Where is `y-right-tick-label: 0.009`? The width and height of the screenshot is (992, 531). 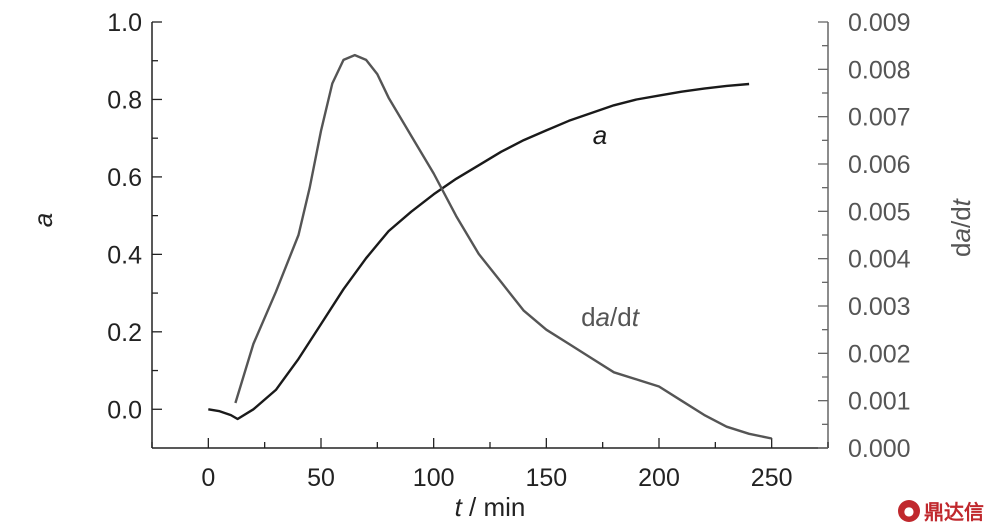 y-right-tick-label: 0.009 is located at coordinates (879, 23).